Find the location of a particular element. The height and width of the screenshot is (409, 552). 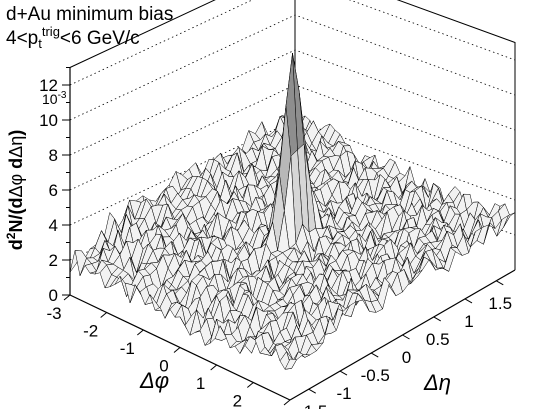

z-tick-label: 10 is located at coordinates (48, 120).